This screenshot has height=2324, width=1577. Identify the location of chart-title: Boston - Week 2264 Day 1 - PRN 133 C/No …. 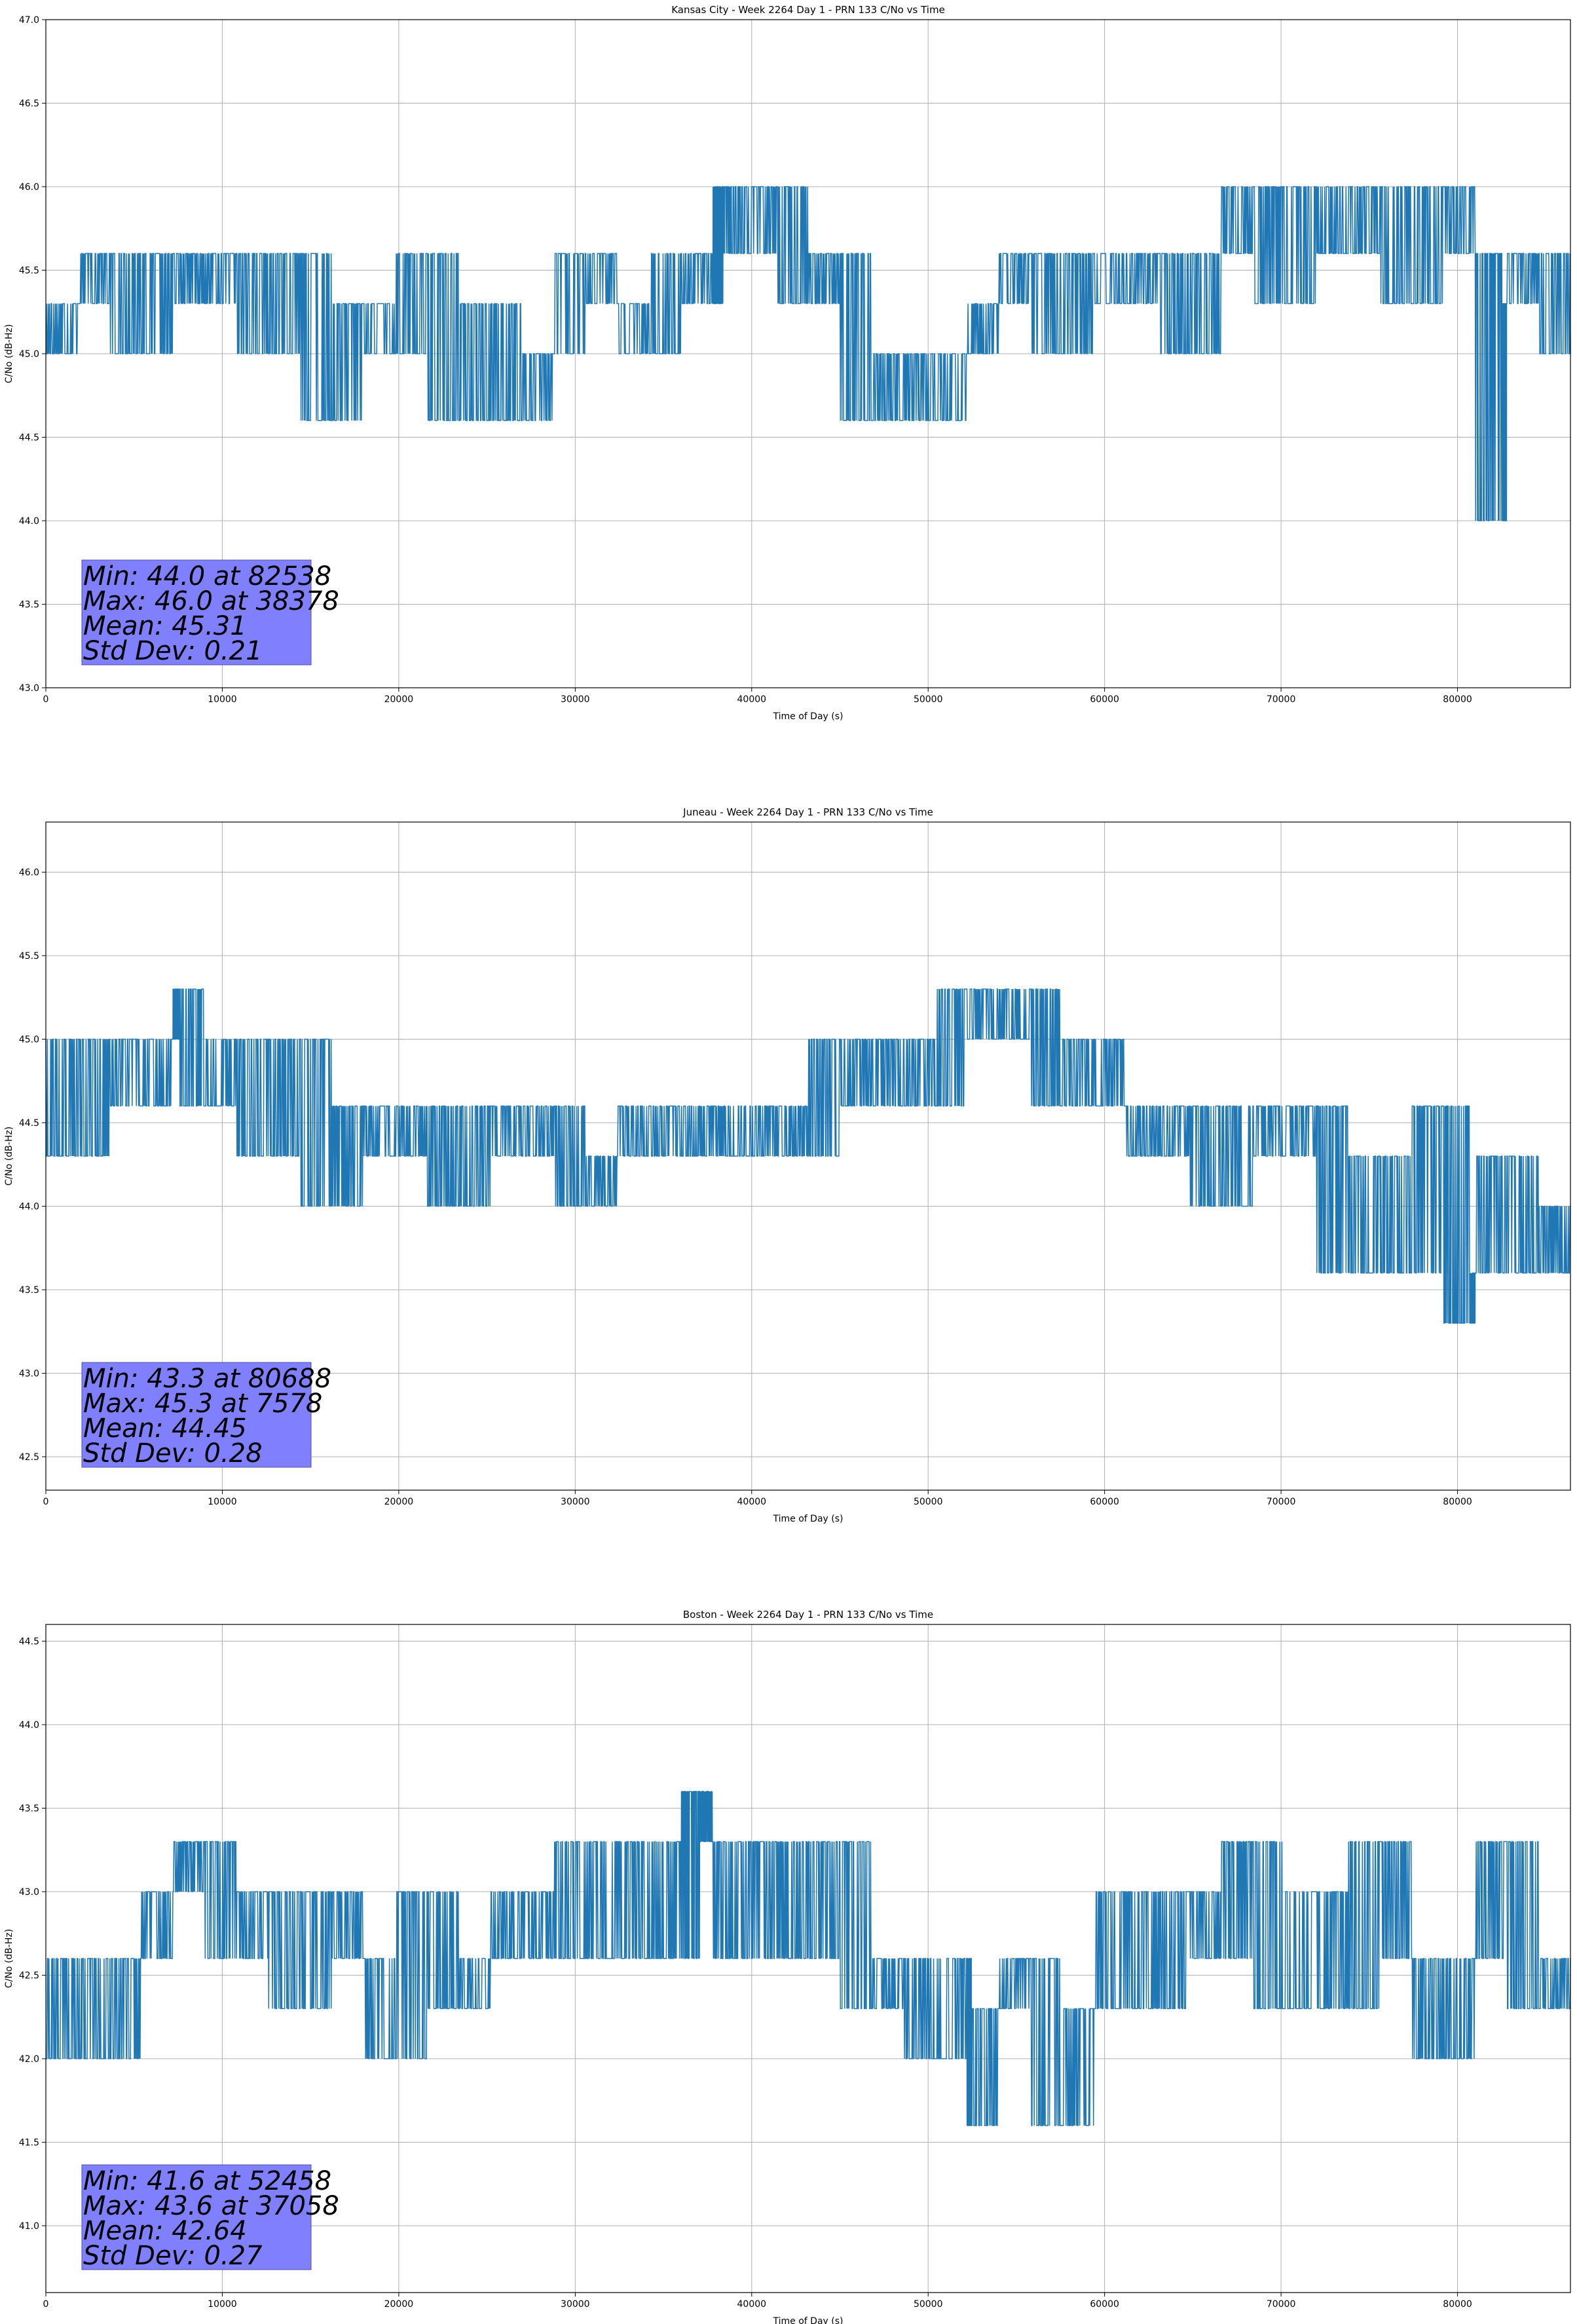
(808, 1615).